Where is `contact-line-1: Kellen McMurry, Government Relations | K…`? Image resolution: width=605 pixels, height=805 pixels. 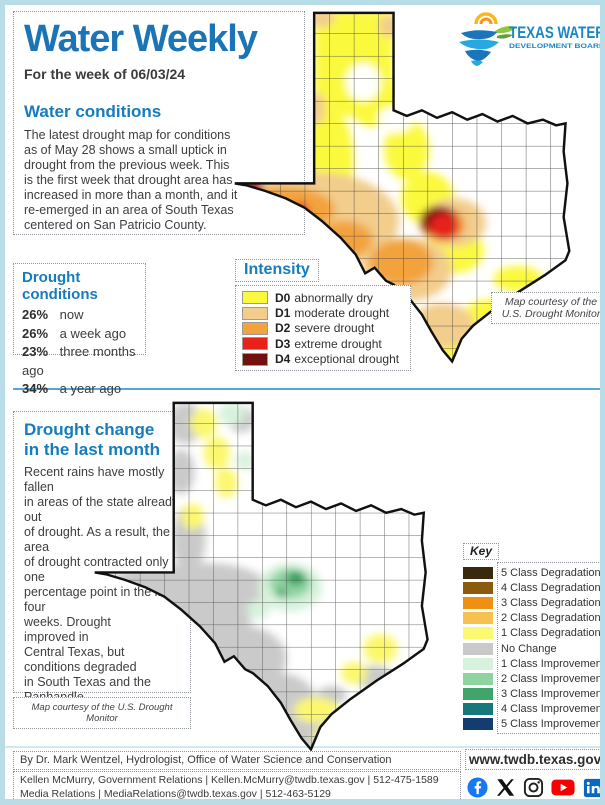 contact-line-1: Kellen McMurry, Government Relations | K… is located at coordinates (229, 780).